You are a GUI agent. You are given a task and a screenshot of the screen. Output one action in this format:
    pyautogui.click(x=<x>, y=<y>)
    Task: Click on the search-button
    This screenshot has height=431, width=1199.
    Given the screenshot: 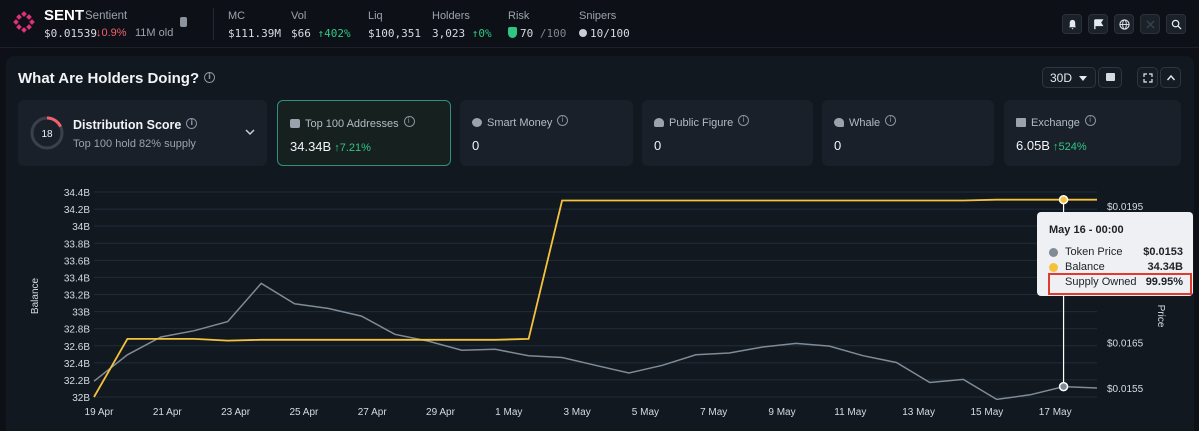 What is the action you would take?
    pyautogui.click(x=1176, y=24)
    